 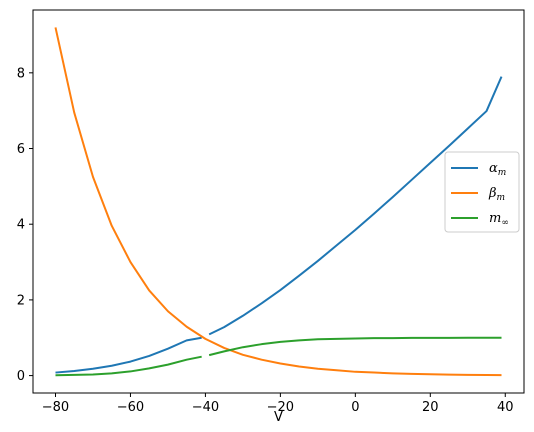 I want to click on x-tick-label: −80, so click(x=55, y=407).